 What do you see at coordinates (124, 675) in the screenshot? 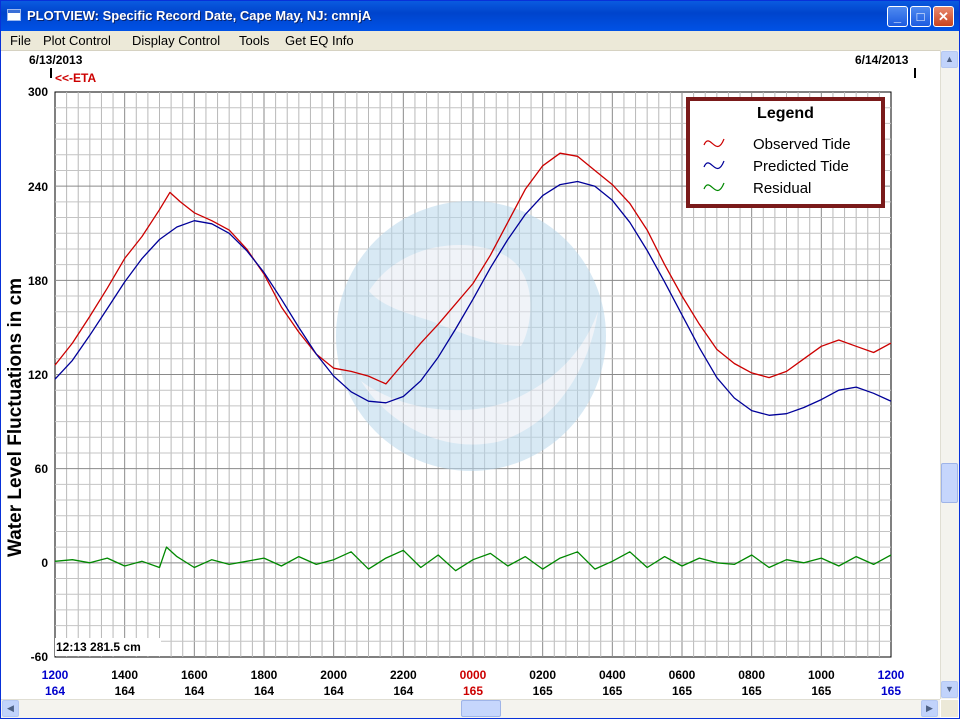
I see `x-tick-time-label: 1400` at bounding box center [124, 675].